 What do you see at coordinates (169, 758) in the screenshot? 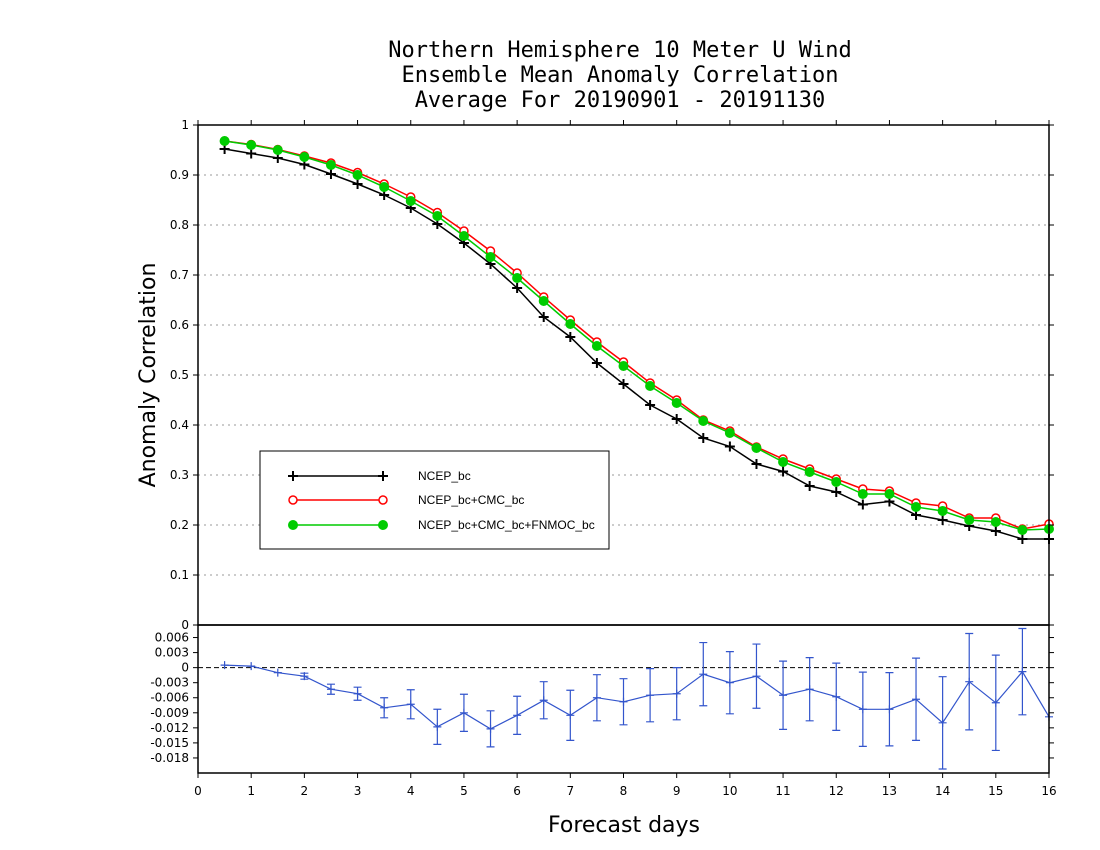
I see `y-tick-label: -0.018` at bounding box center [169, 758].